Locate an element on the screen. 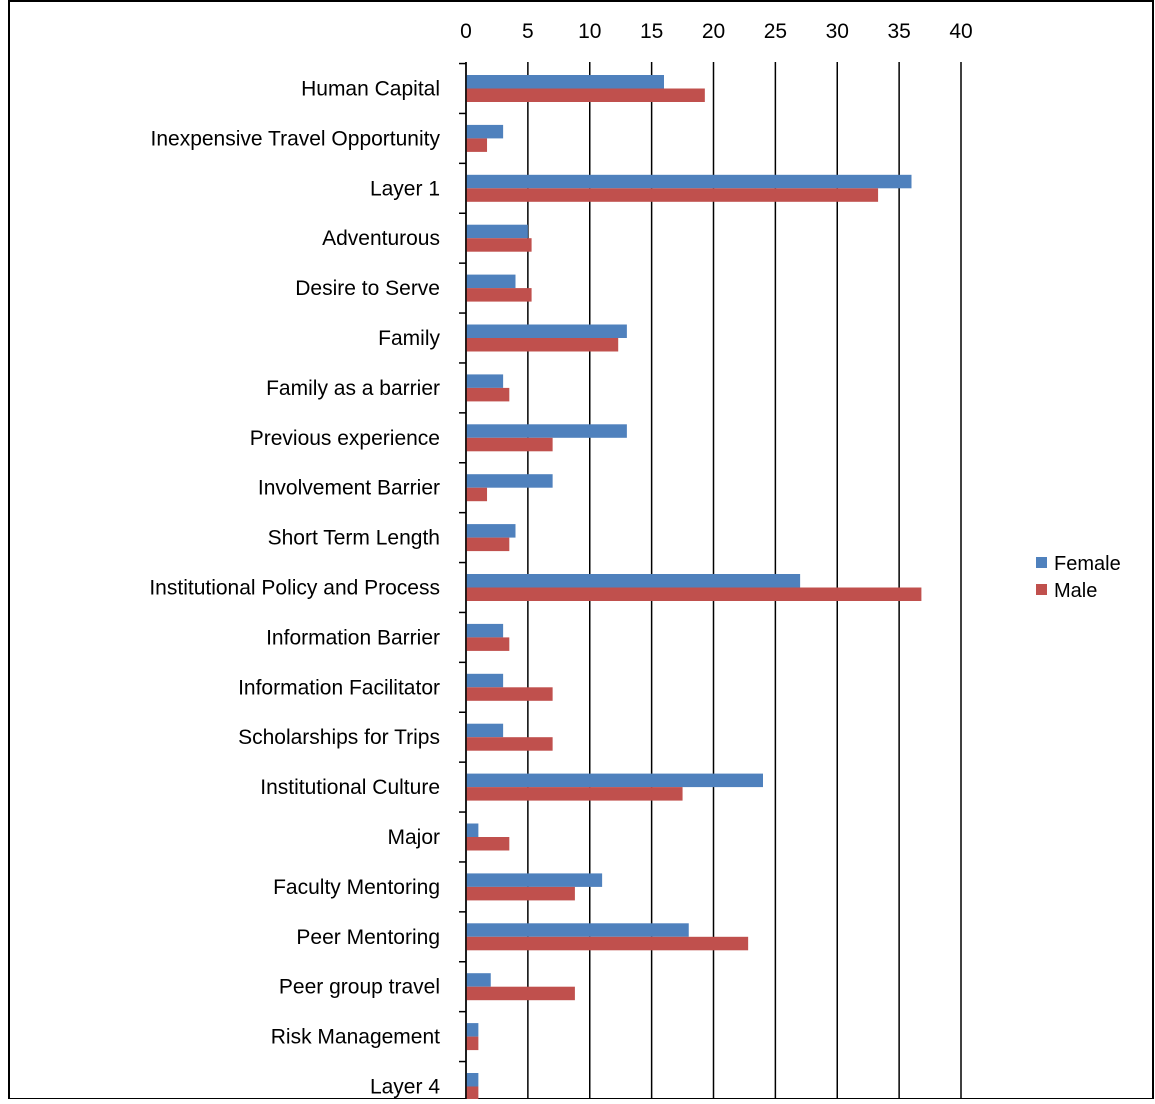 The width and height of the screenshot is (1155, 1104). category-label: Information Barrier is located at coordinates (353, 637).